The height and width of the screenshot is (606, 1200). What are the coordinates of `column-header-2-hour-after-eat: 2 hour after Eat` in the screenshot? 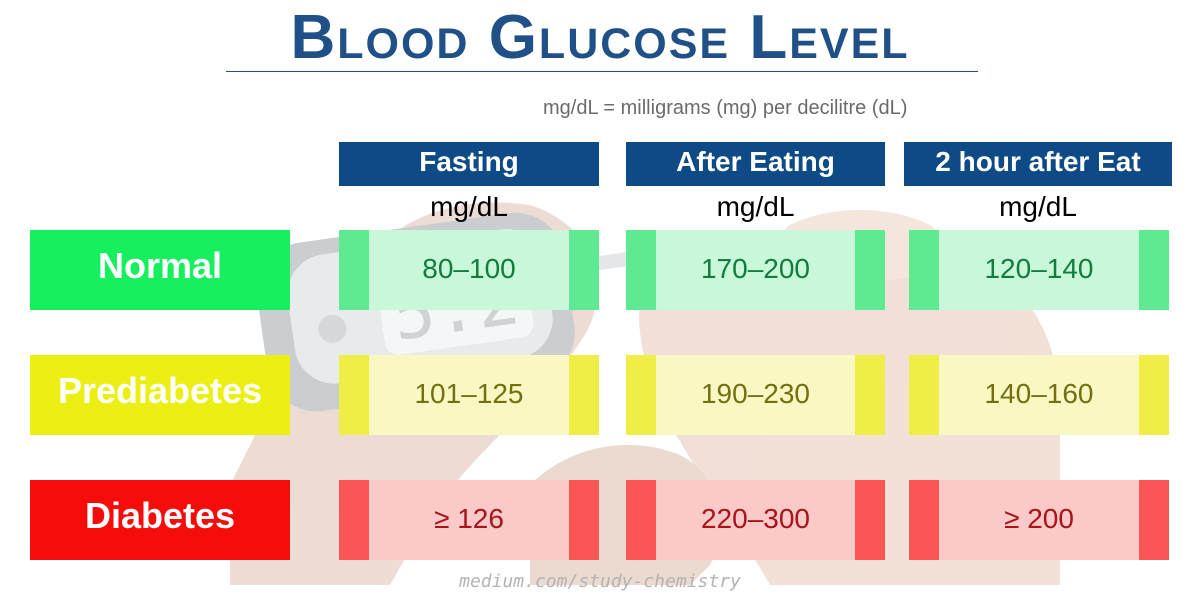 It's located at (1038, 164).